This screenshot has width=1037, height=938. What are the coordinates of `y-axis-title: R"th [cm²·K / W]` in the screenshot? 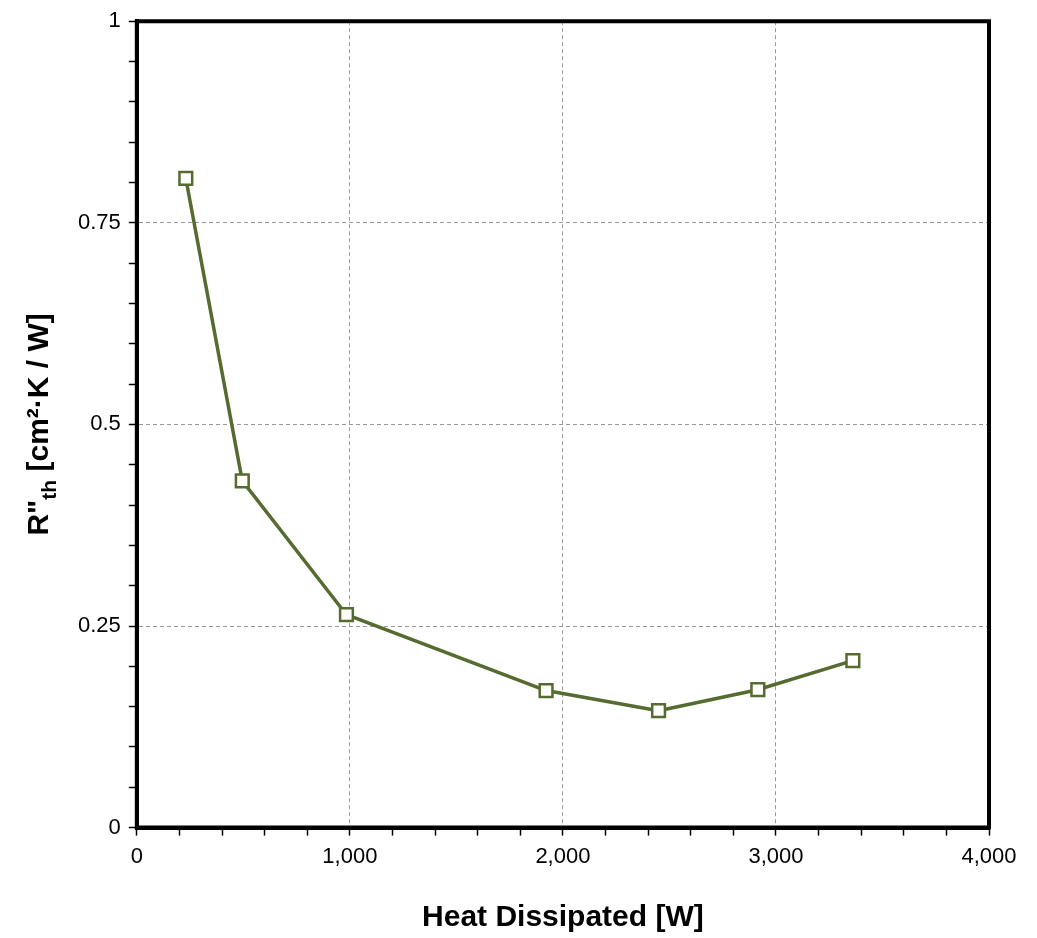 It's located at (40, 424).